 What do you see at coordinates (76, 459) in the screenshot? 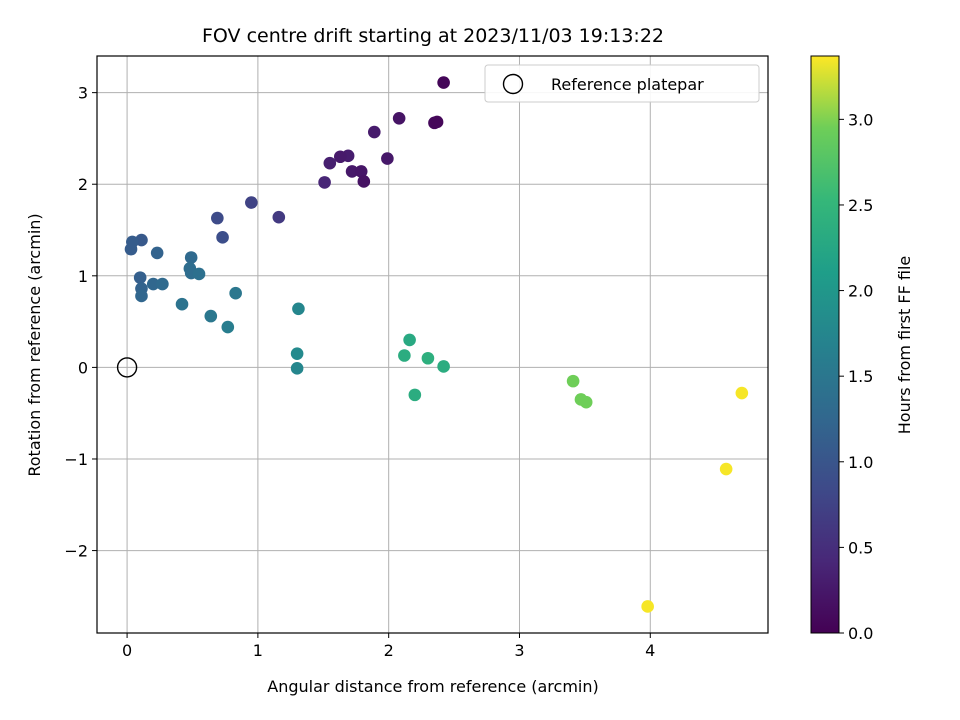
I see `y-tick-label: −1` at bounding box center [76, 459].